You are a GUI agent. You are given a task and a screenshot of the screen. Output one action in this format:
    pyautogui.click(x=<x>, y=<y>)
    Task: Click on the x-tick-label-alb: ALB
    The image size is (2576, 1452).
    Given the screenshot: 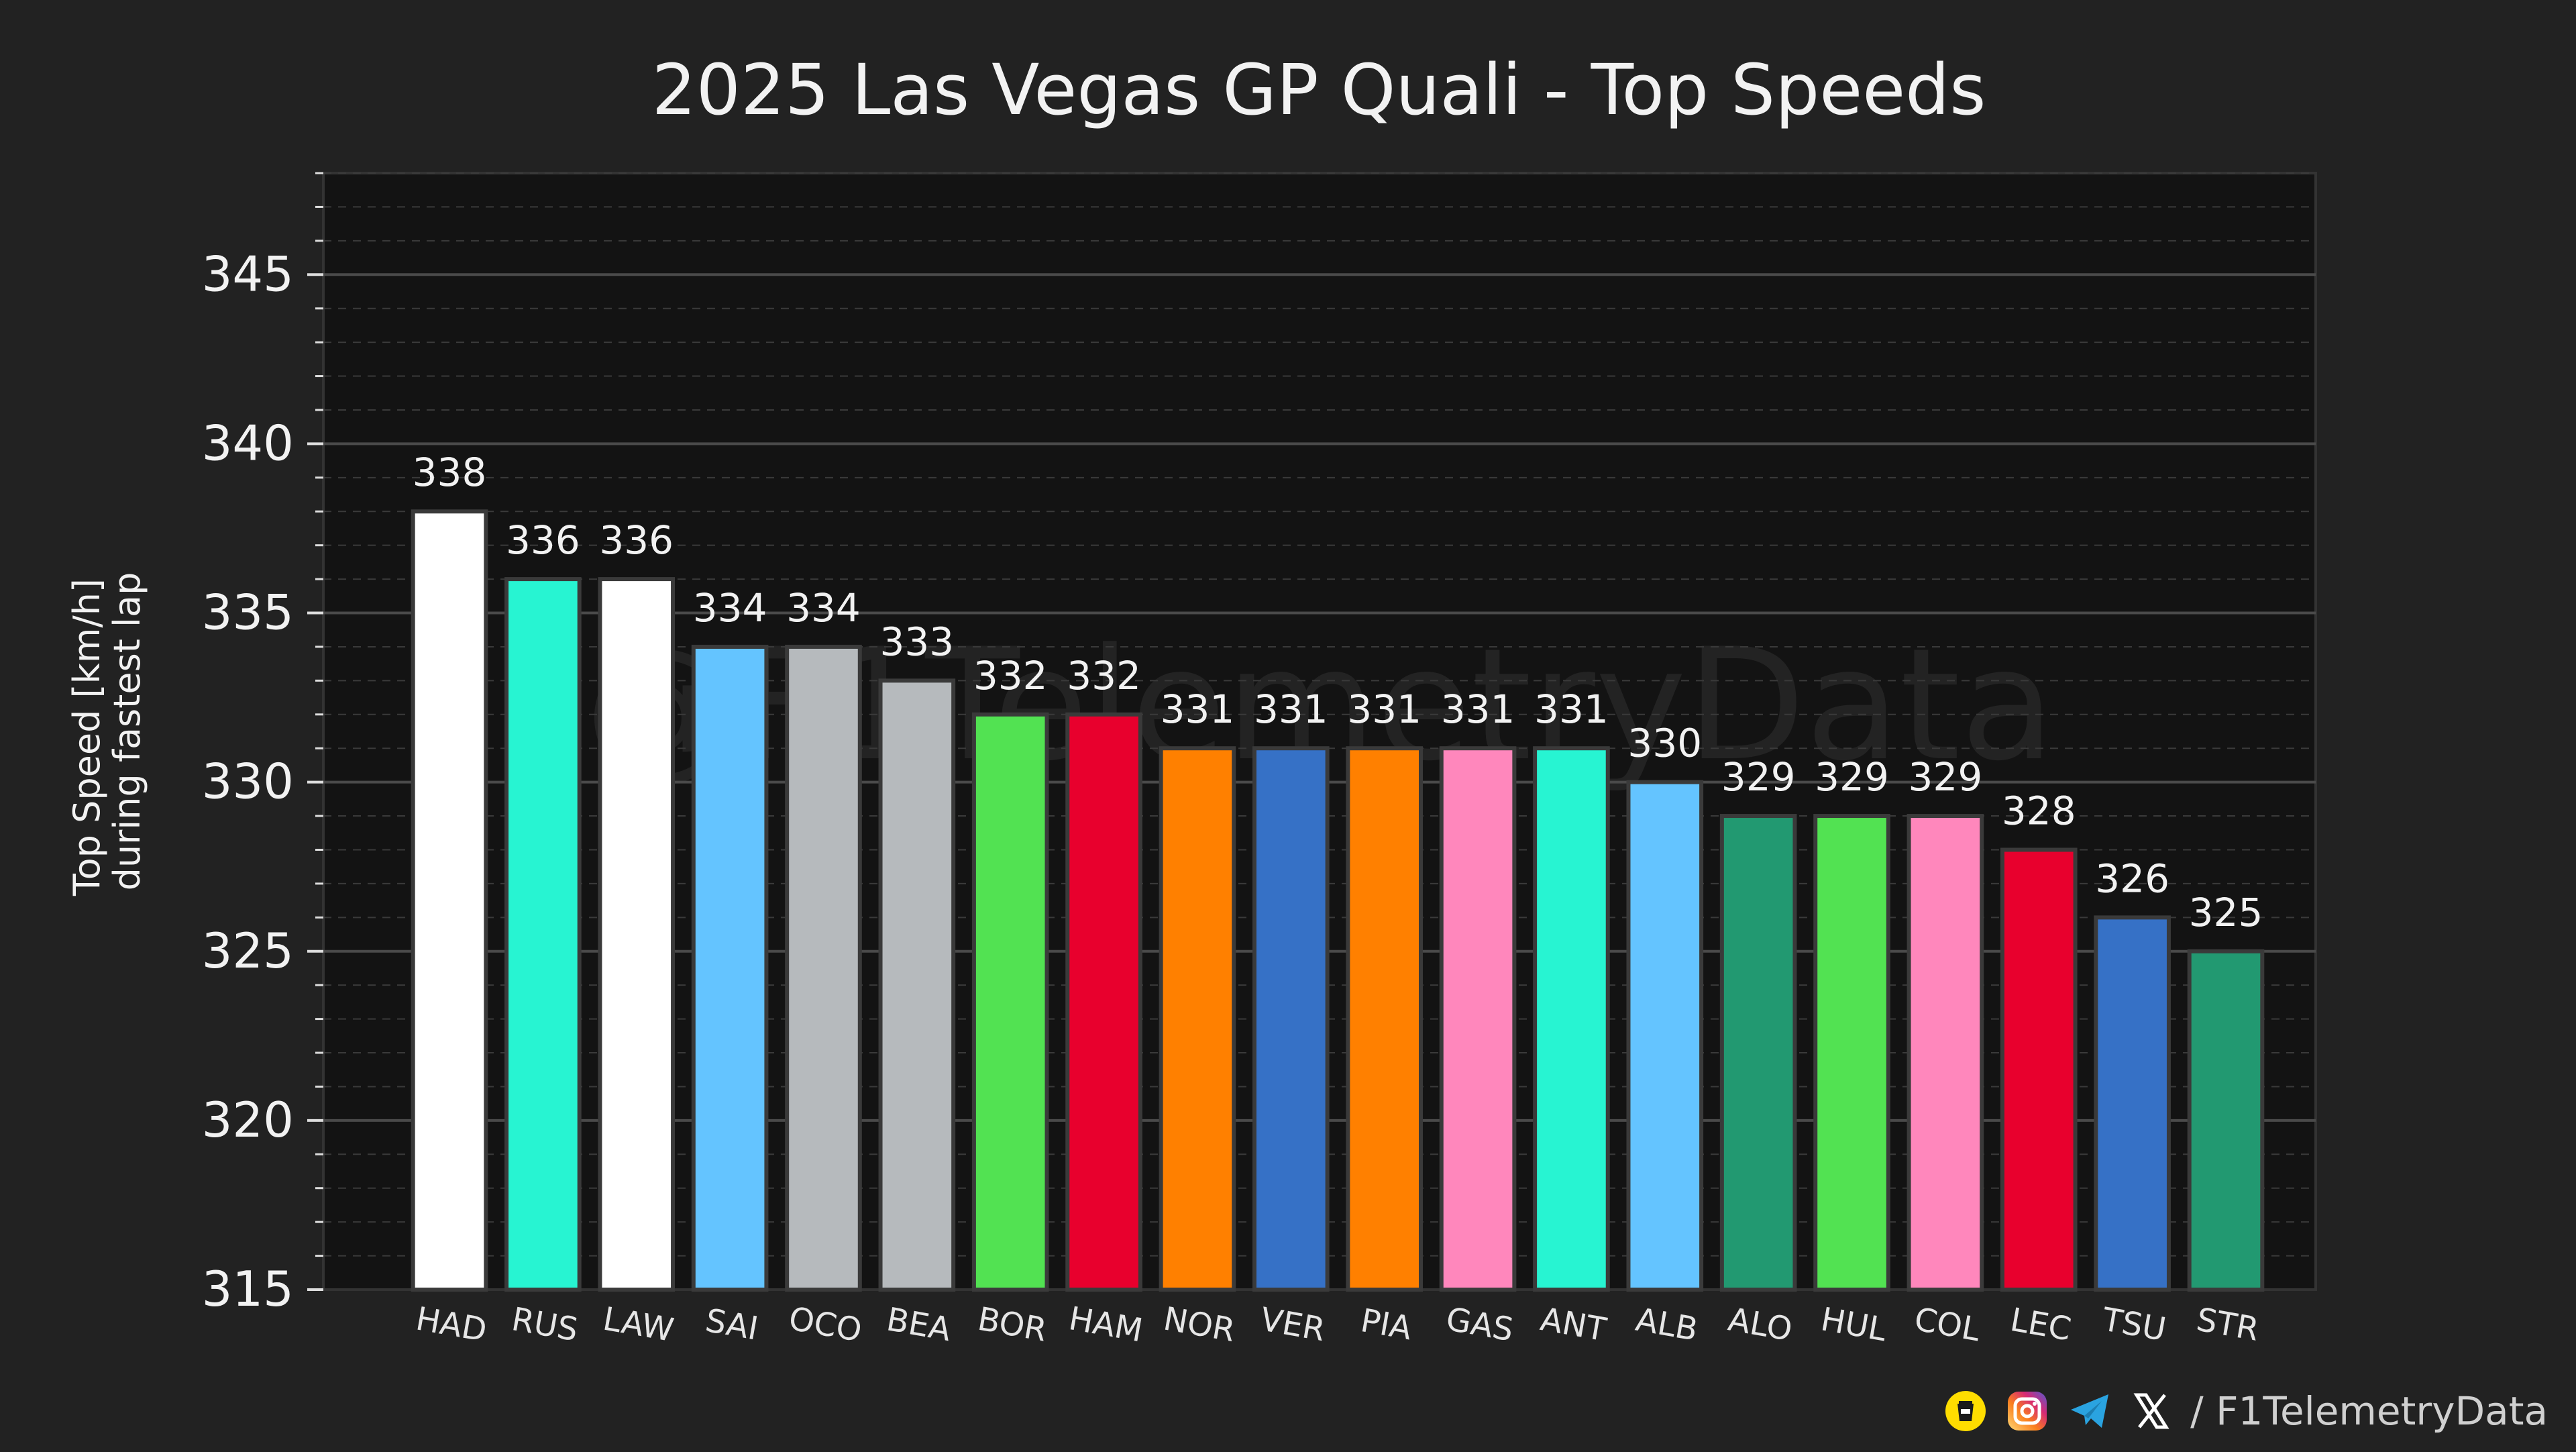 What is the action you would take?
    pyautogui.click(x=1667, y=1325)
    